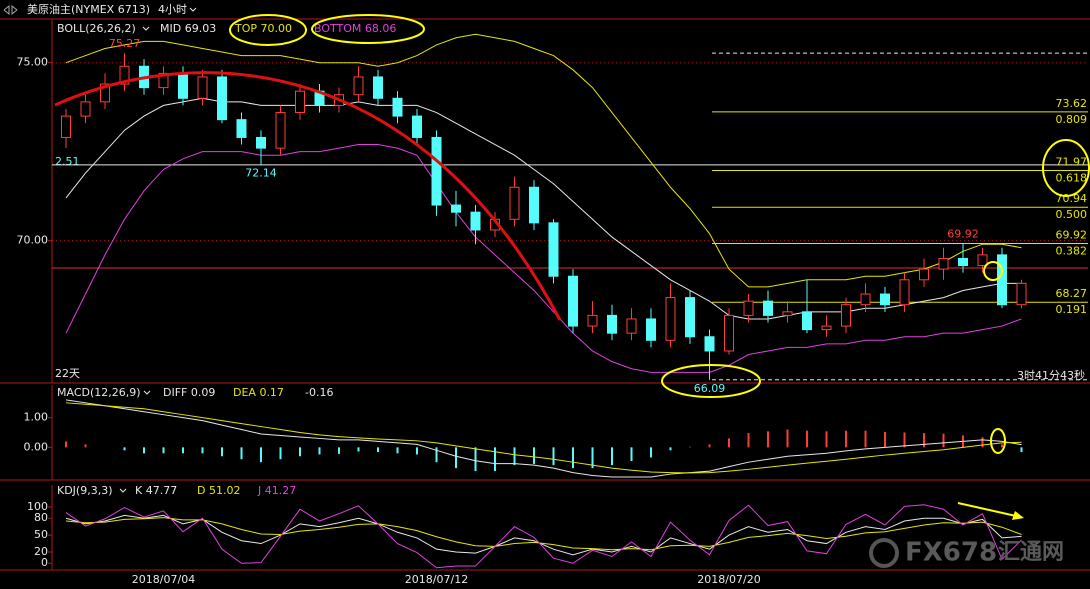 The height and width of the screenshot is (589, 1090). What do you see at coordinates (1072, 162) in the screenshot?
I see `fib-price: 71.97` at bounding box center [1072, 162].